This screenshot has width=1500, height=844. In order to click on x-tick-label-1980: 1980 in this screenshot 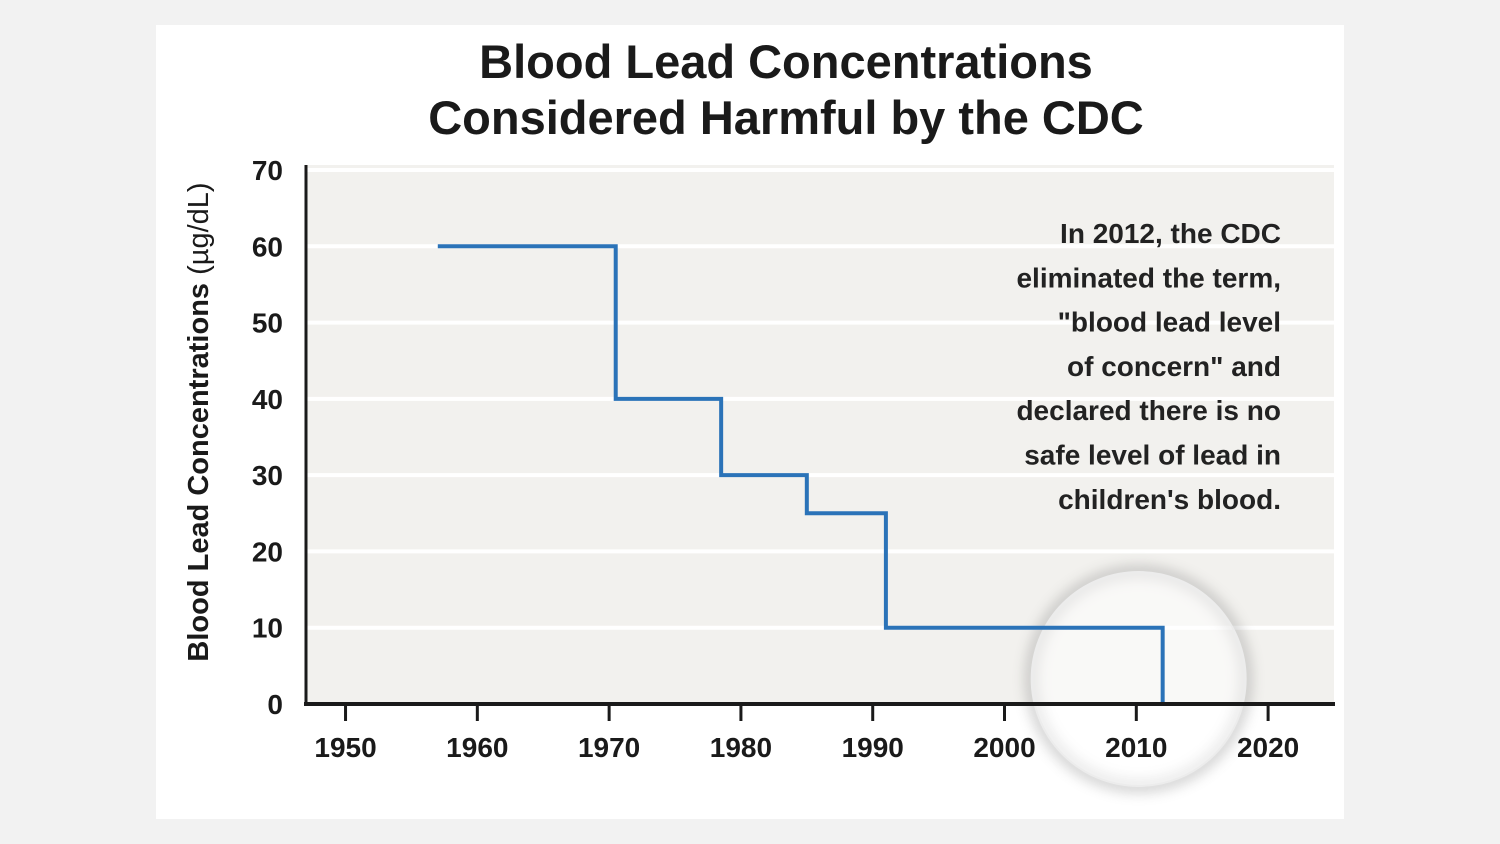, I will do `click(741, 747)`.